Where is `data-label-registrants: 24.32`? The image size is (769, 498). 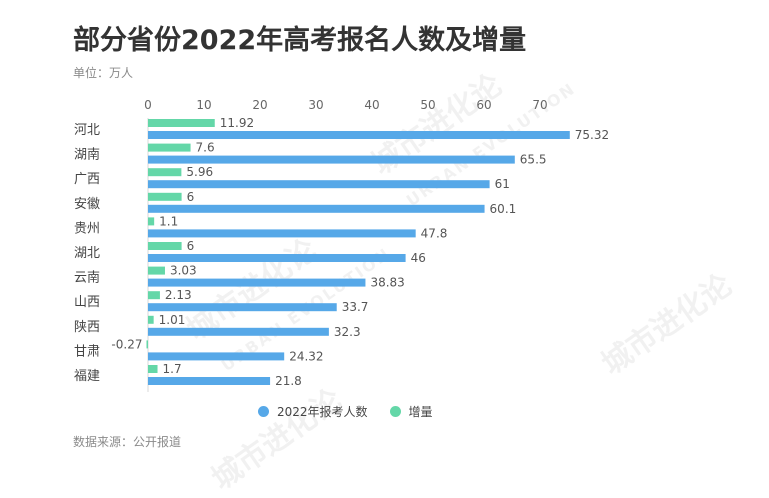
data-label-registrants: 24.32 is located at coordinates (306, 356).